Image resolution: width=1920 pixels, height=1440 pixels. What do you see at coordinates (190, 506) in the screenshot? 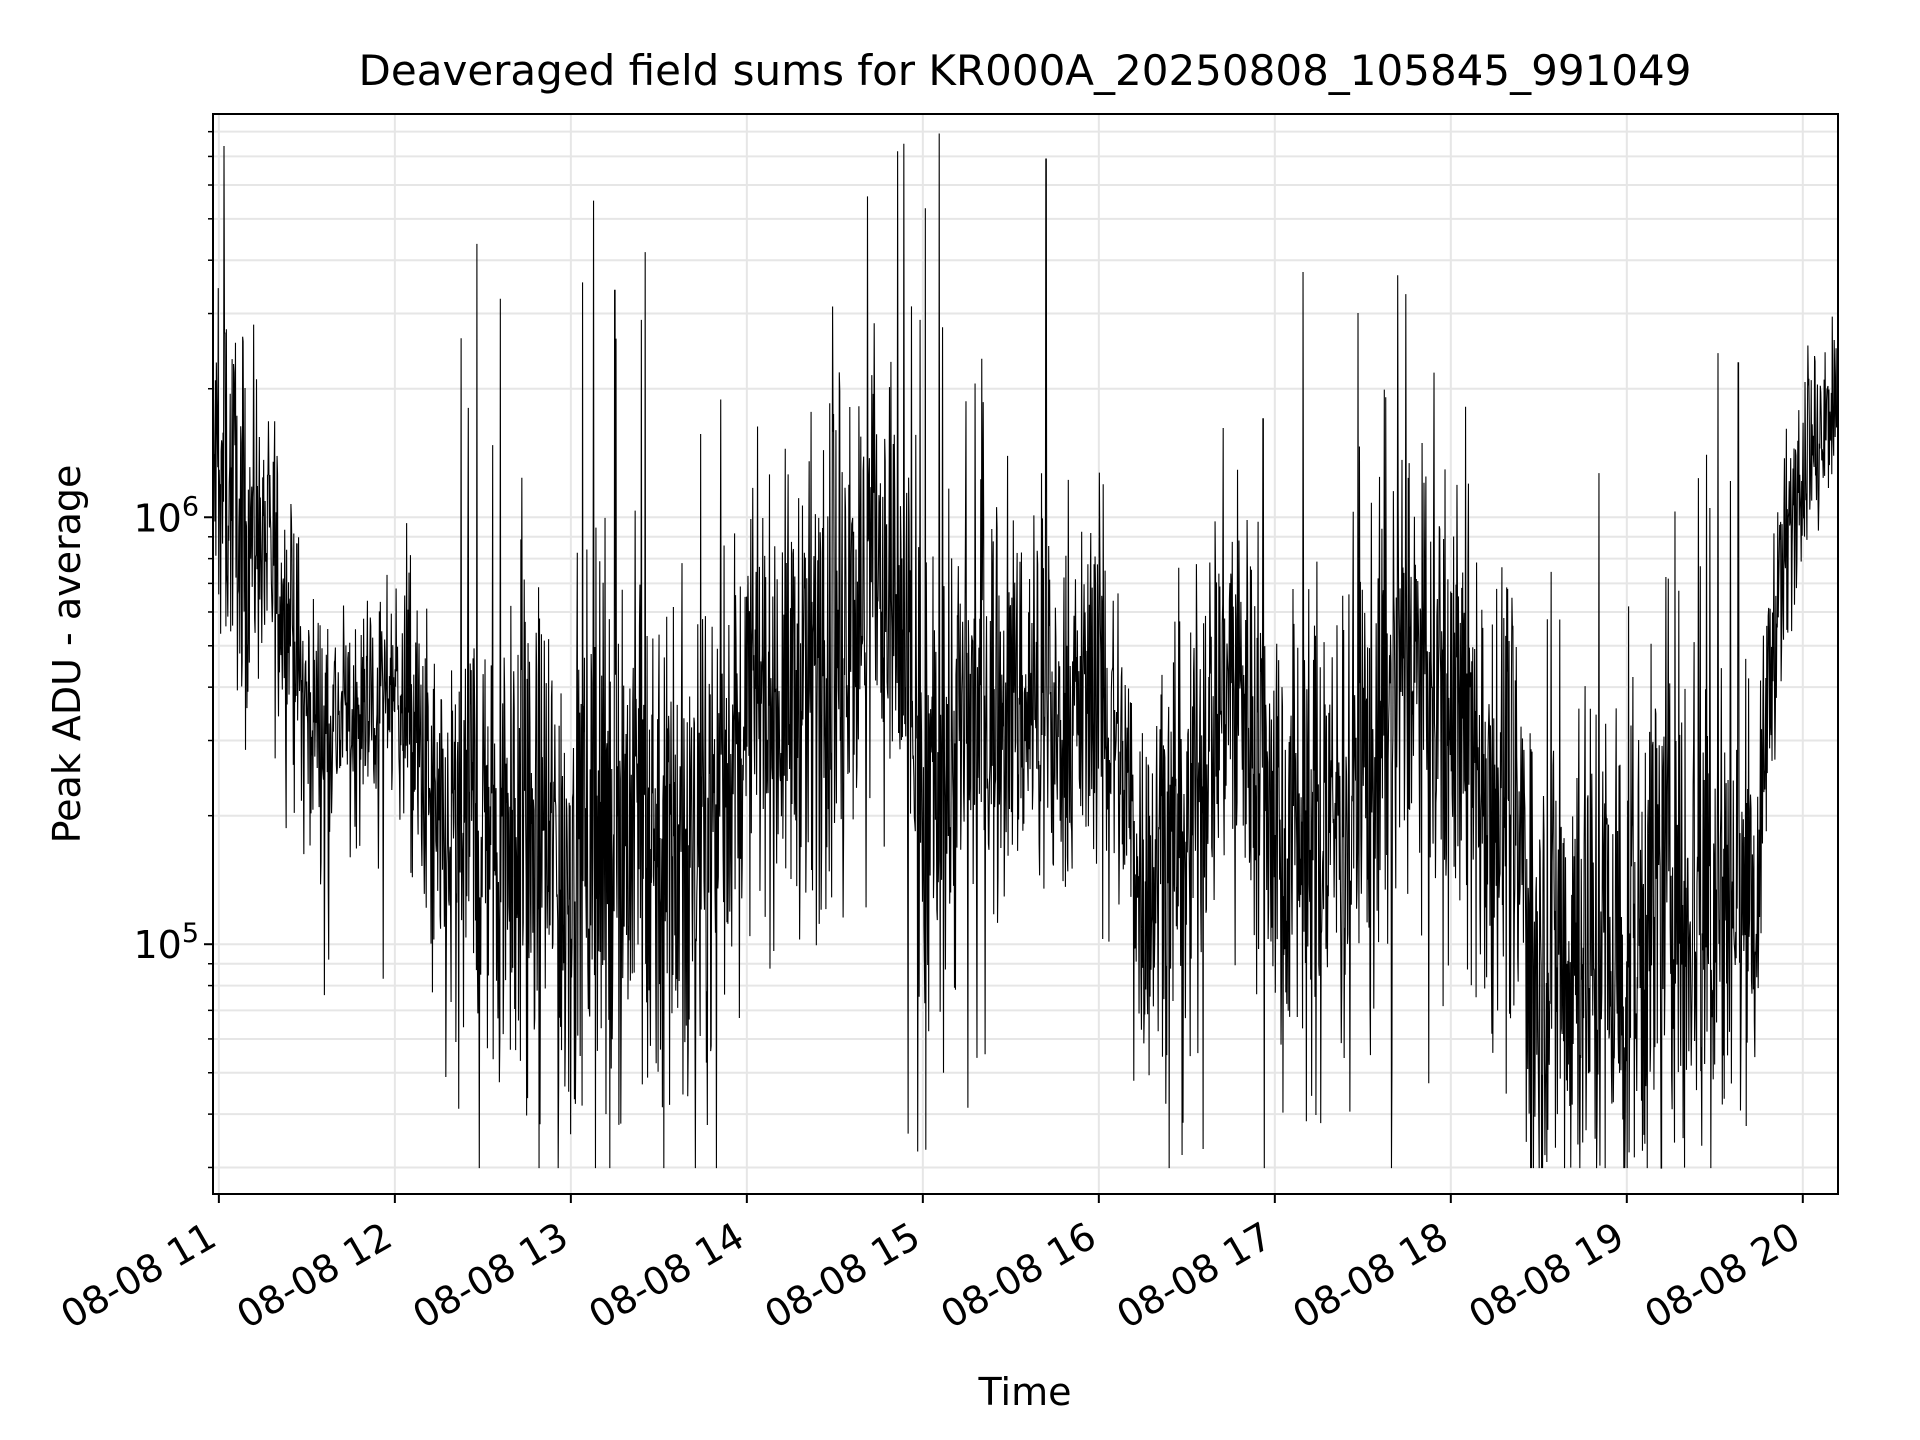
I see `y-tick-exponent: 6` at bounding box center [190, 506].